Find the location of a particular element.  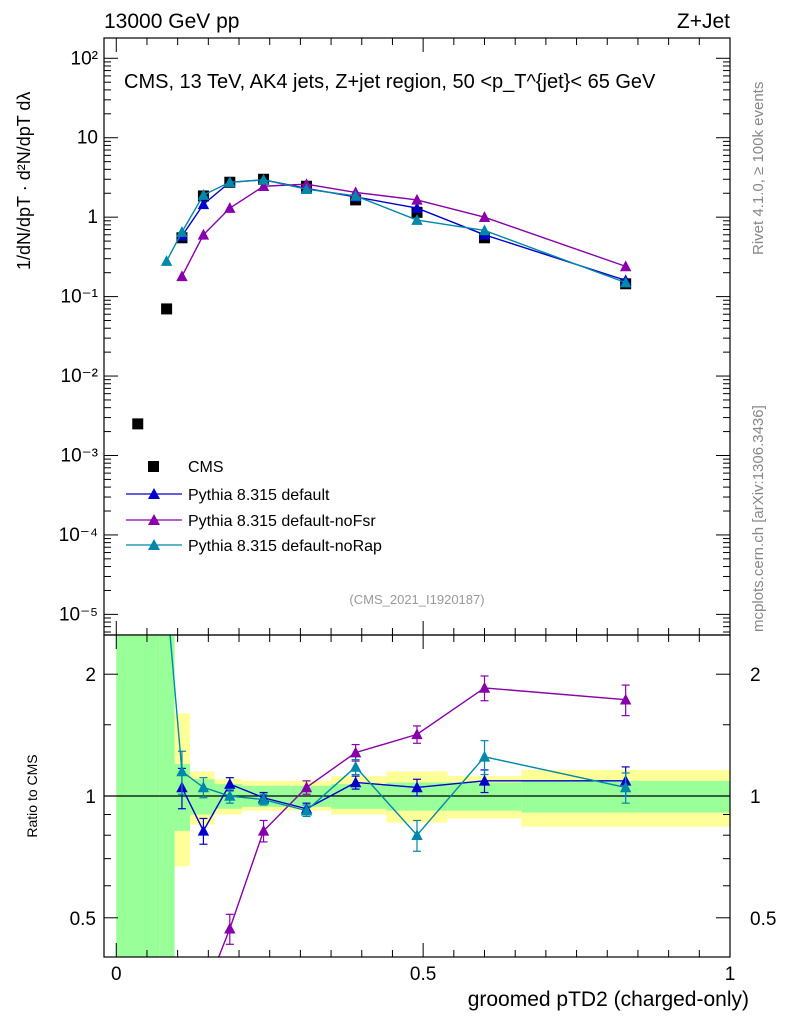

legend-marker-default is located at coordinates (154, 493).